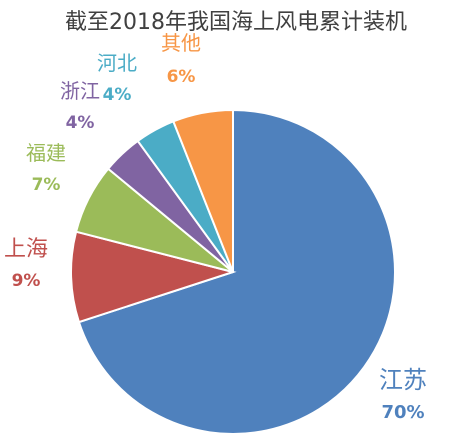  I want to click on slice-label-0: 江苏, so click(403, 380).